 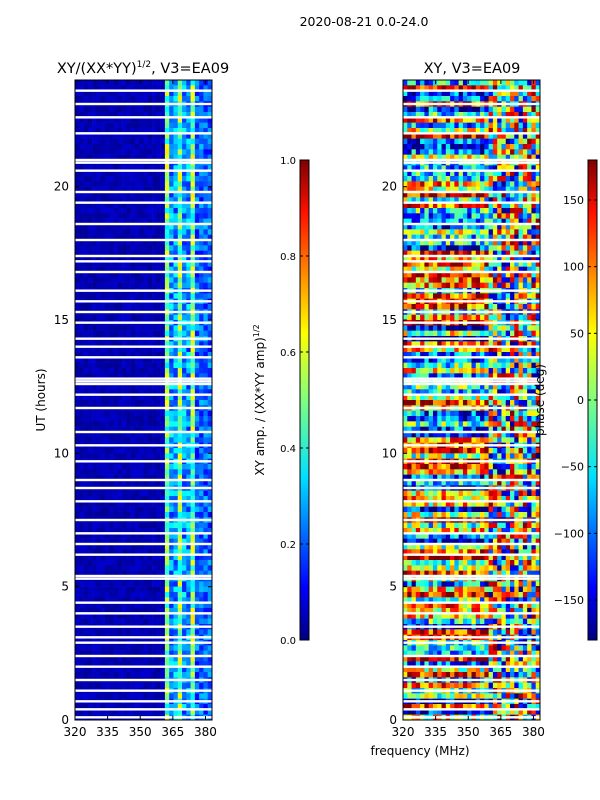 I want to click on flagged-row, so click(x=143, y=384).